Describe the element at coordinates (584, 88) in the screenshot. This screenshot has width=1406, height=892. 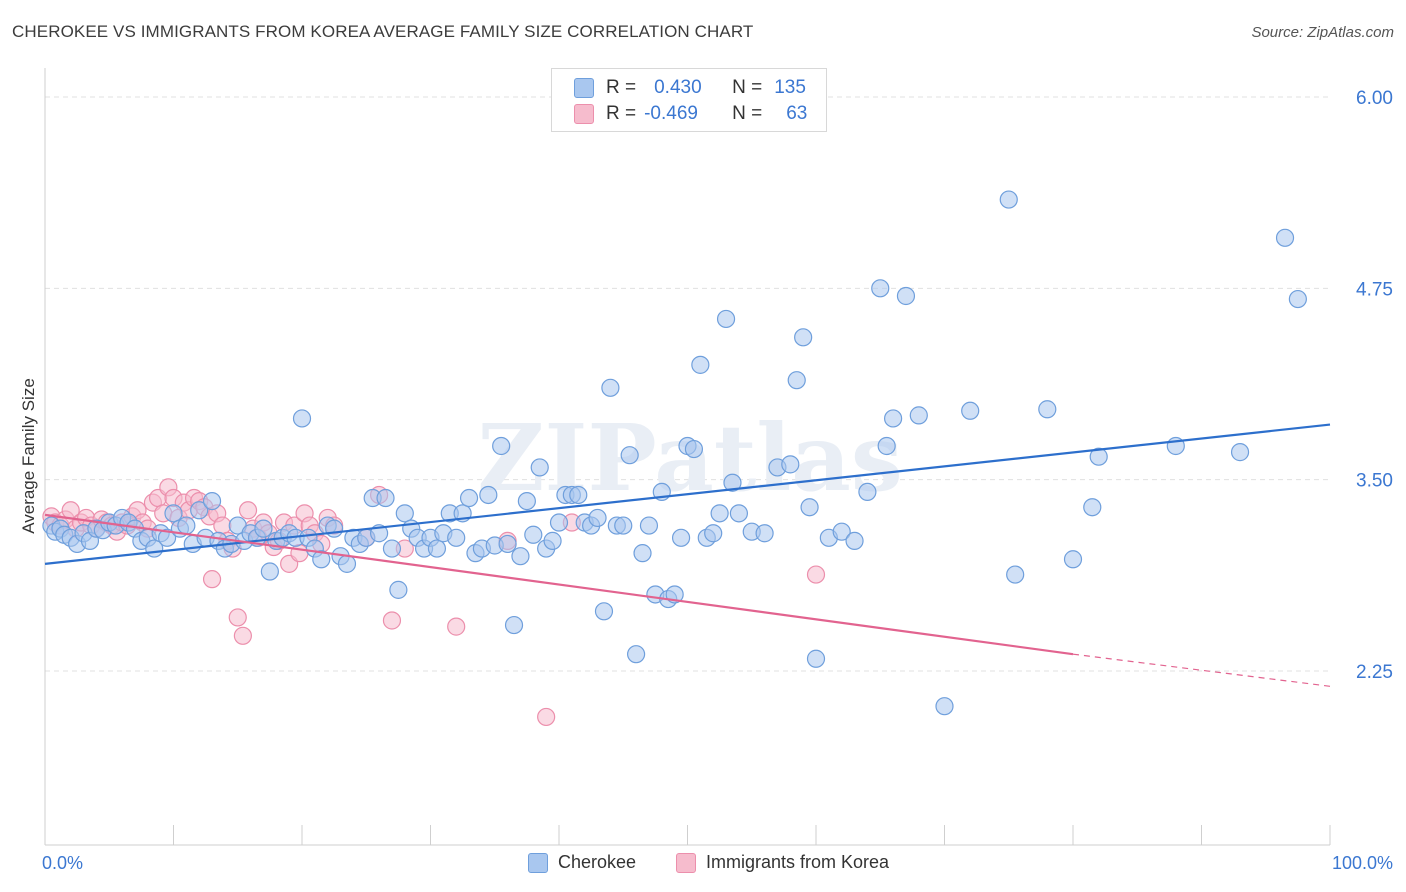
I see `cherokee-swatch` at that location.